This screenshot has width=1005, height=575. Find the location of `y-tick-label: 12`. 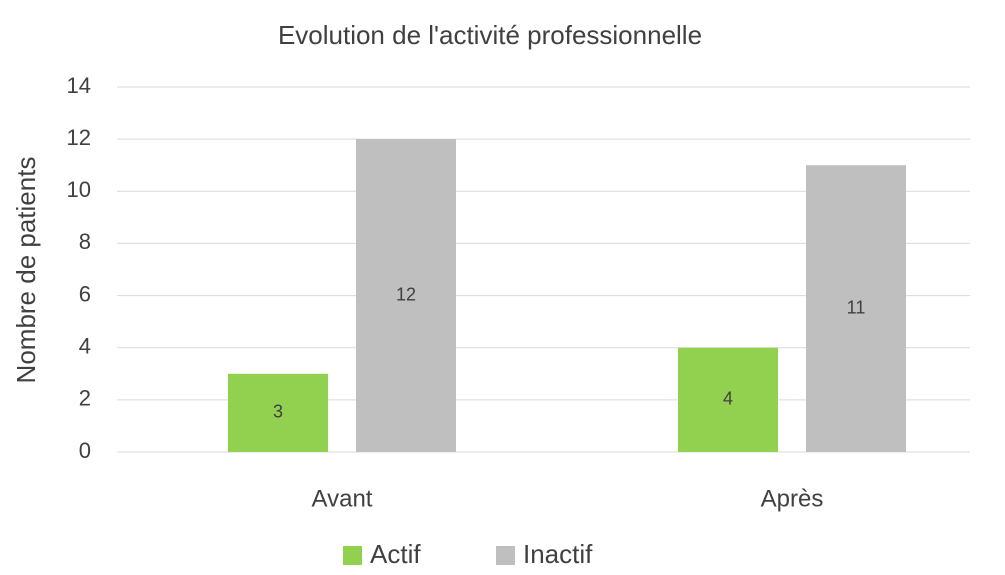

y-tick-label: 12 is located at coordinates (79, 137).